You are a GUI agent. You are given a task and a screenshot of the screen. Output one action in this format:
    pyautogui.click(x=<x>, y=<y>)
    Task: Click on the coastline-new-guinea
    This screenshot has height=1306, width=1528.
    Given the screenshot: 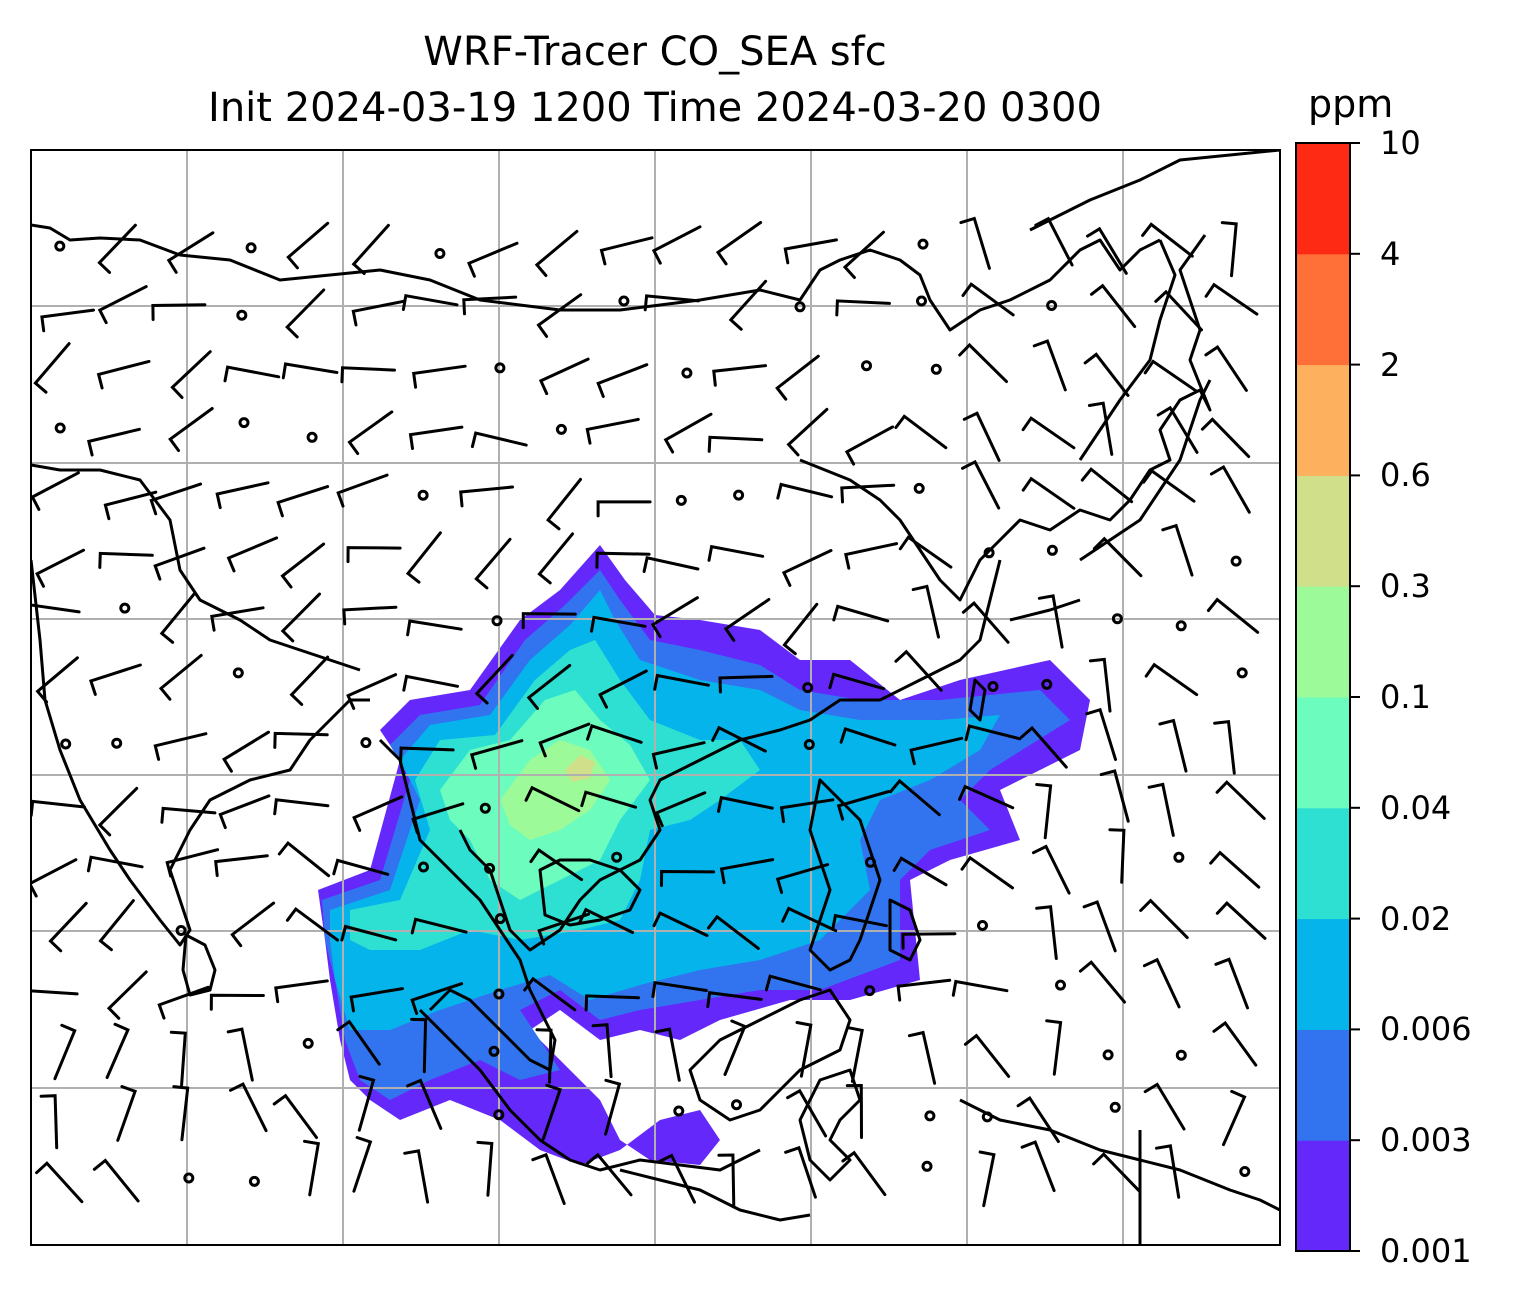 What is the action you would take?
    pyautogui.click(x=1119, y=1171)
    